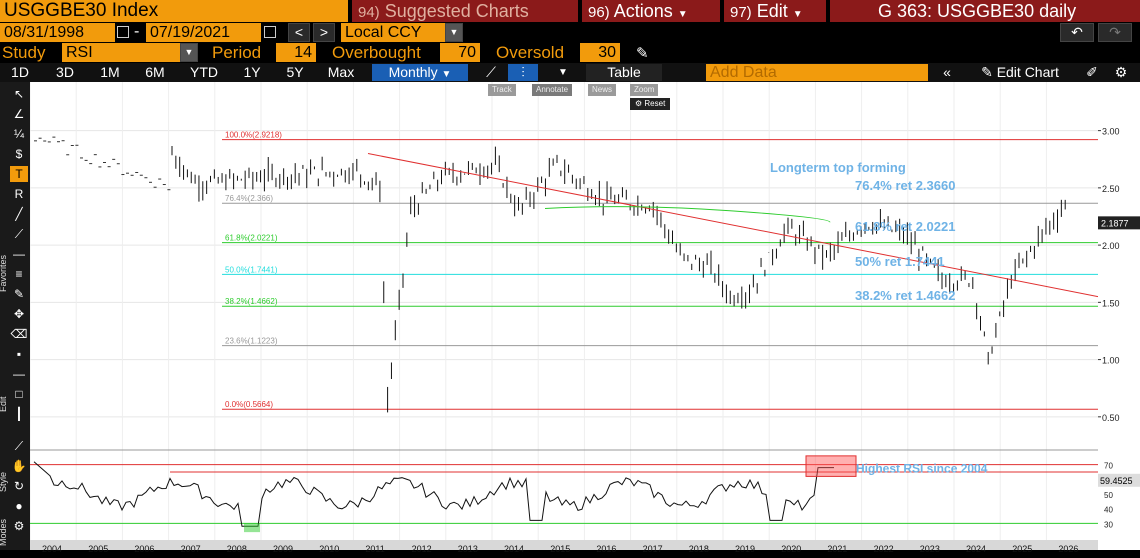 The image size is (1140, 558). Describe the element at coordinates (19, 214) in the screenshot. I see `brush-icon: ╱` at that location.